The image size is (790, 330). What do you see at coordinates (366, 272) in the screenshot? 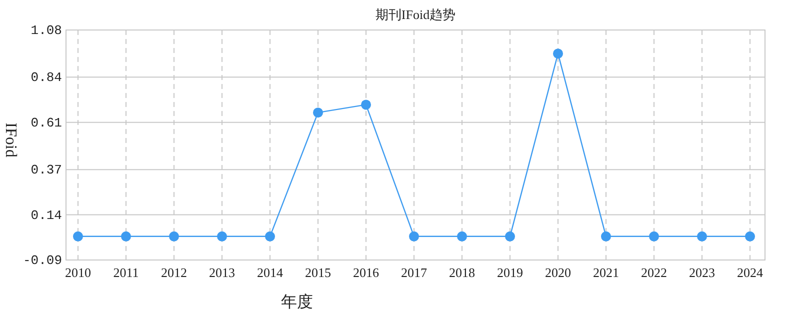
I see `x-tick-label: 2016` at bounding box center [366, 272].